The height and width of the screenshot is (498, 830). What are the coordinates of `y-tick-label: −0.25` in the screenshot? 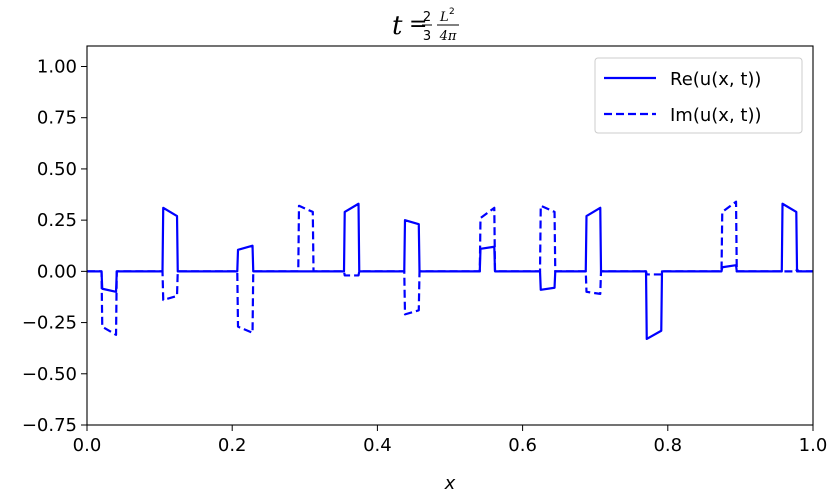 It's located at (49, 323).